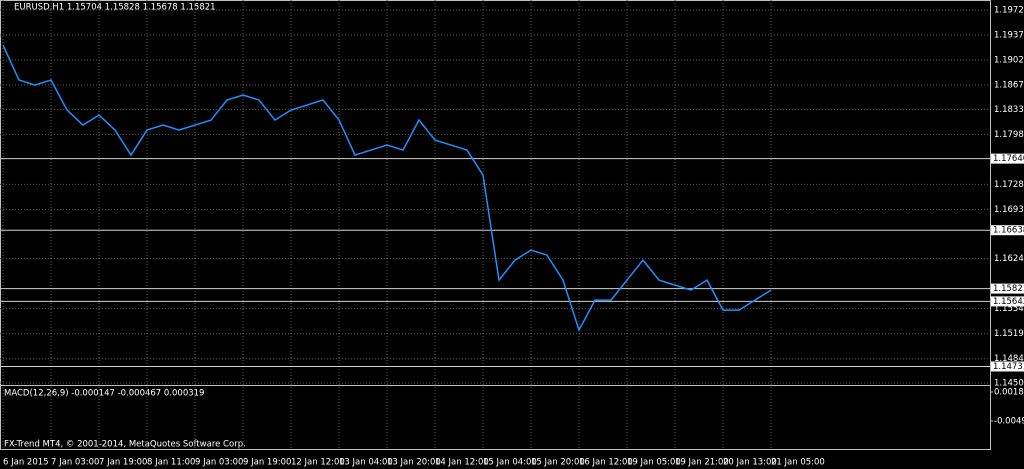  I want to click on y-tick-label: 1.19020, so click(1009, 61).